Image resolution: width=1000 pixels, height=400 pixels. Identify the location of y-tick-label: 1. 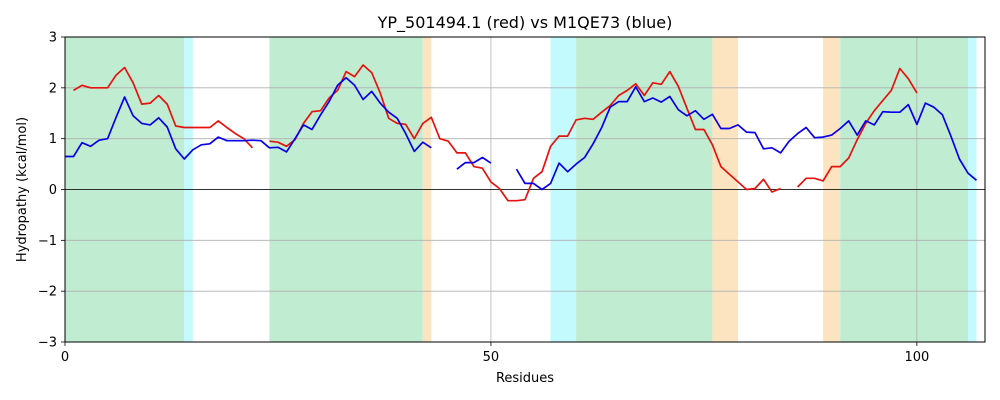
(53, 139).